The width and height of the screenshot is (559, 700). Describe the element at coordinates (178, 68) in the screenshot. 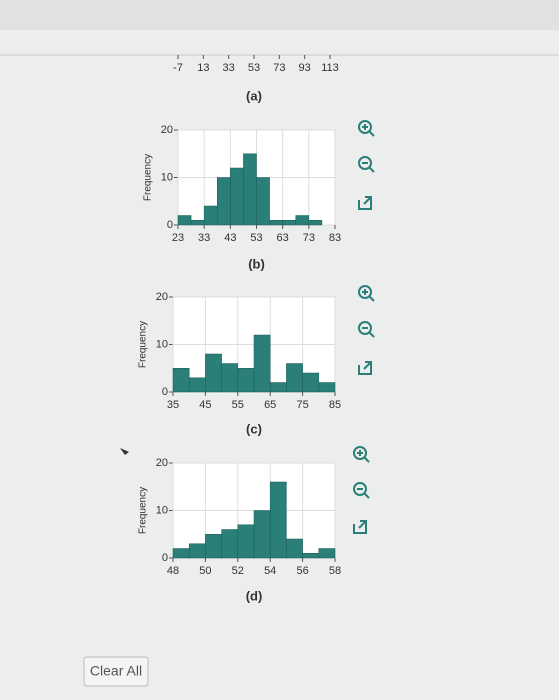

I see `x-tick-label: -7` at that location.